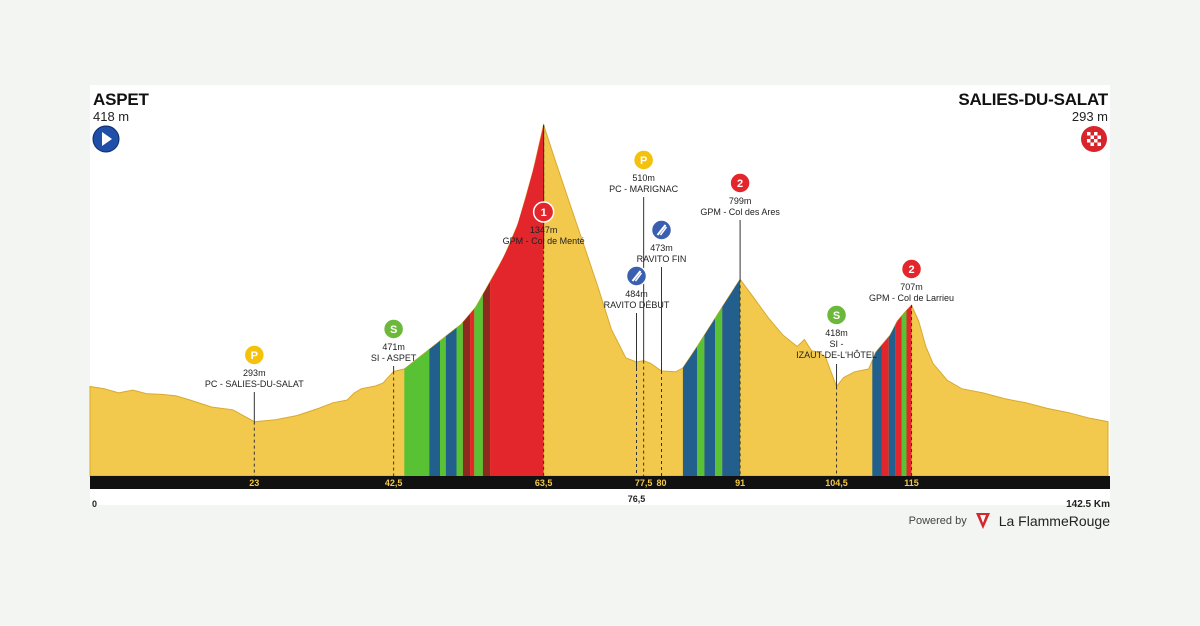 The height and width of the screenshot is (626, 1200). What do you see at coordinates (661, 248) in the screenshot?
I see `waypoint-altitude: 473m` at bounding box center [661, 248].